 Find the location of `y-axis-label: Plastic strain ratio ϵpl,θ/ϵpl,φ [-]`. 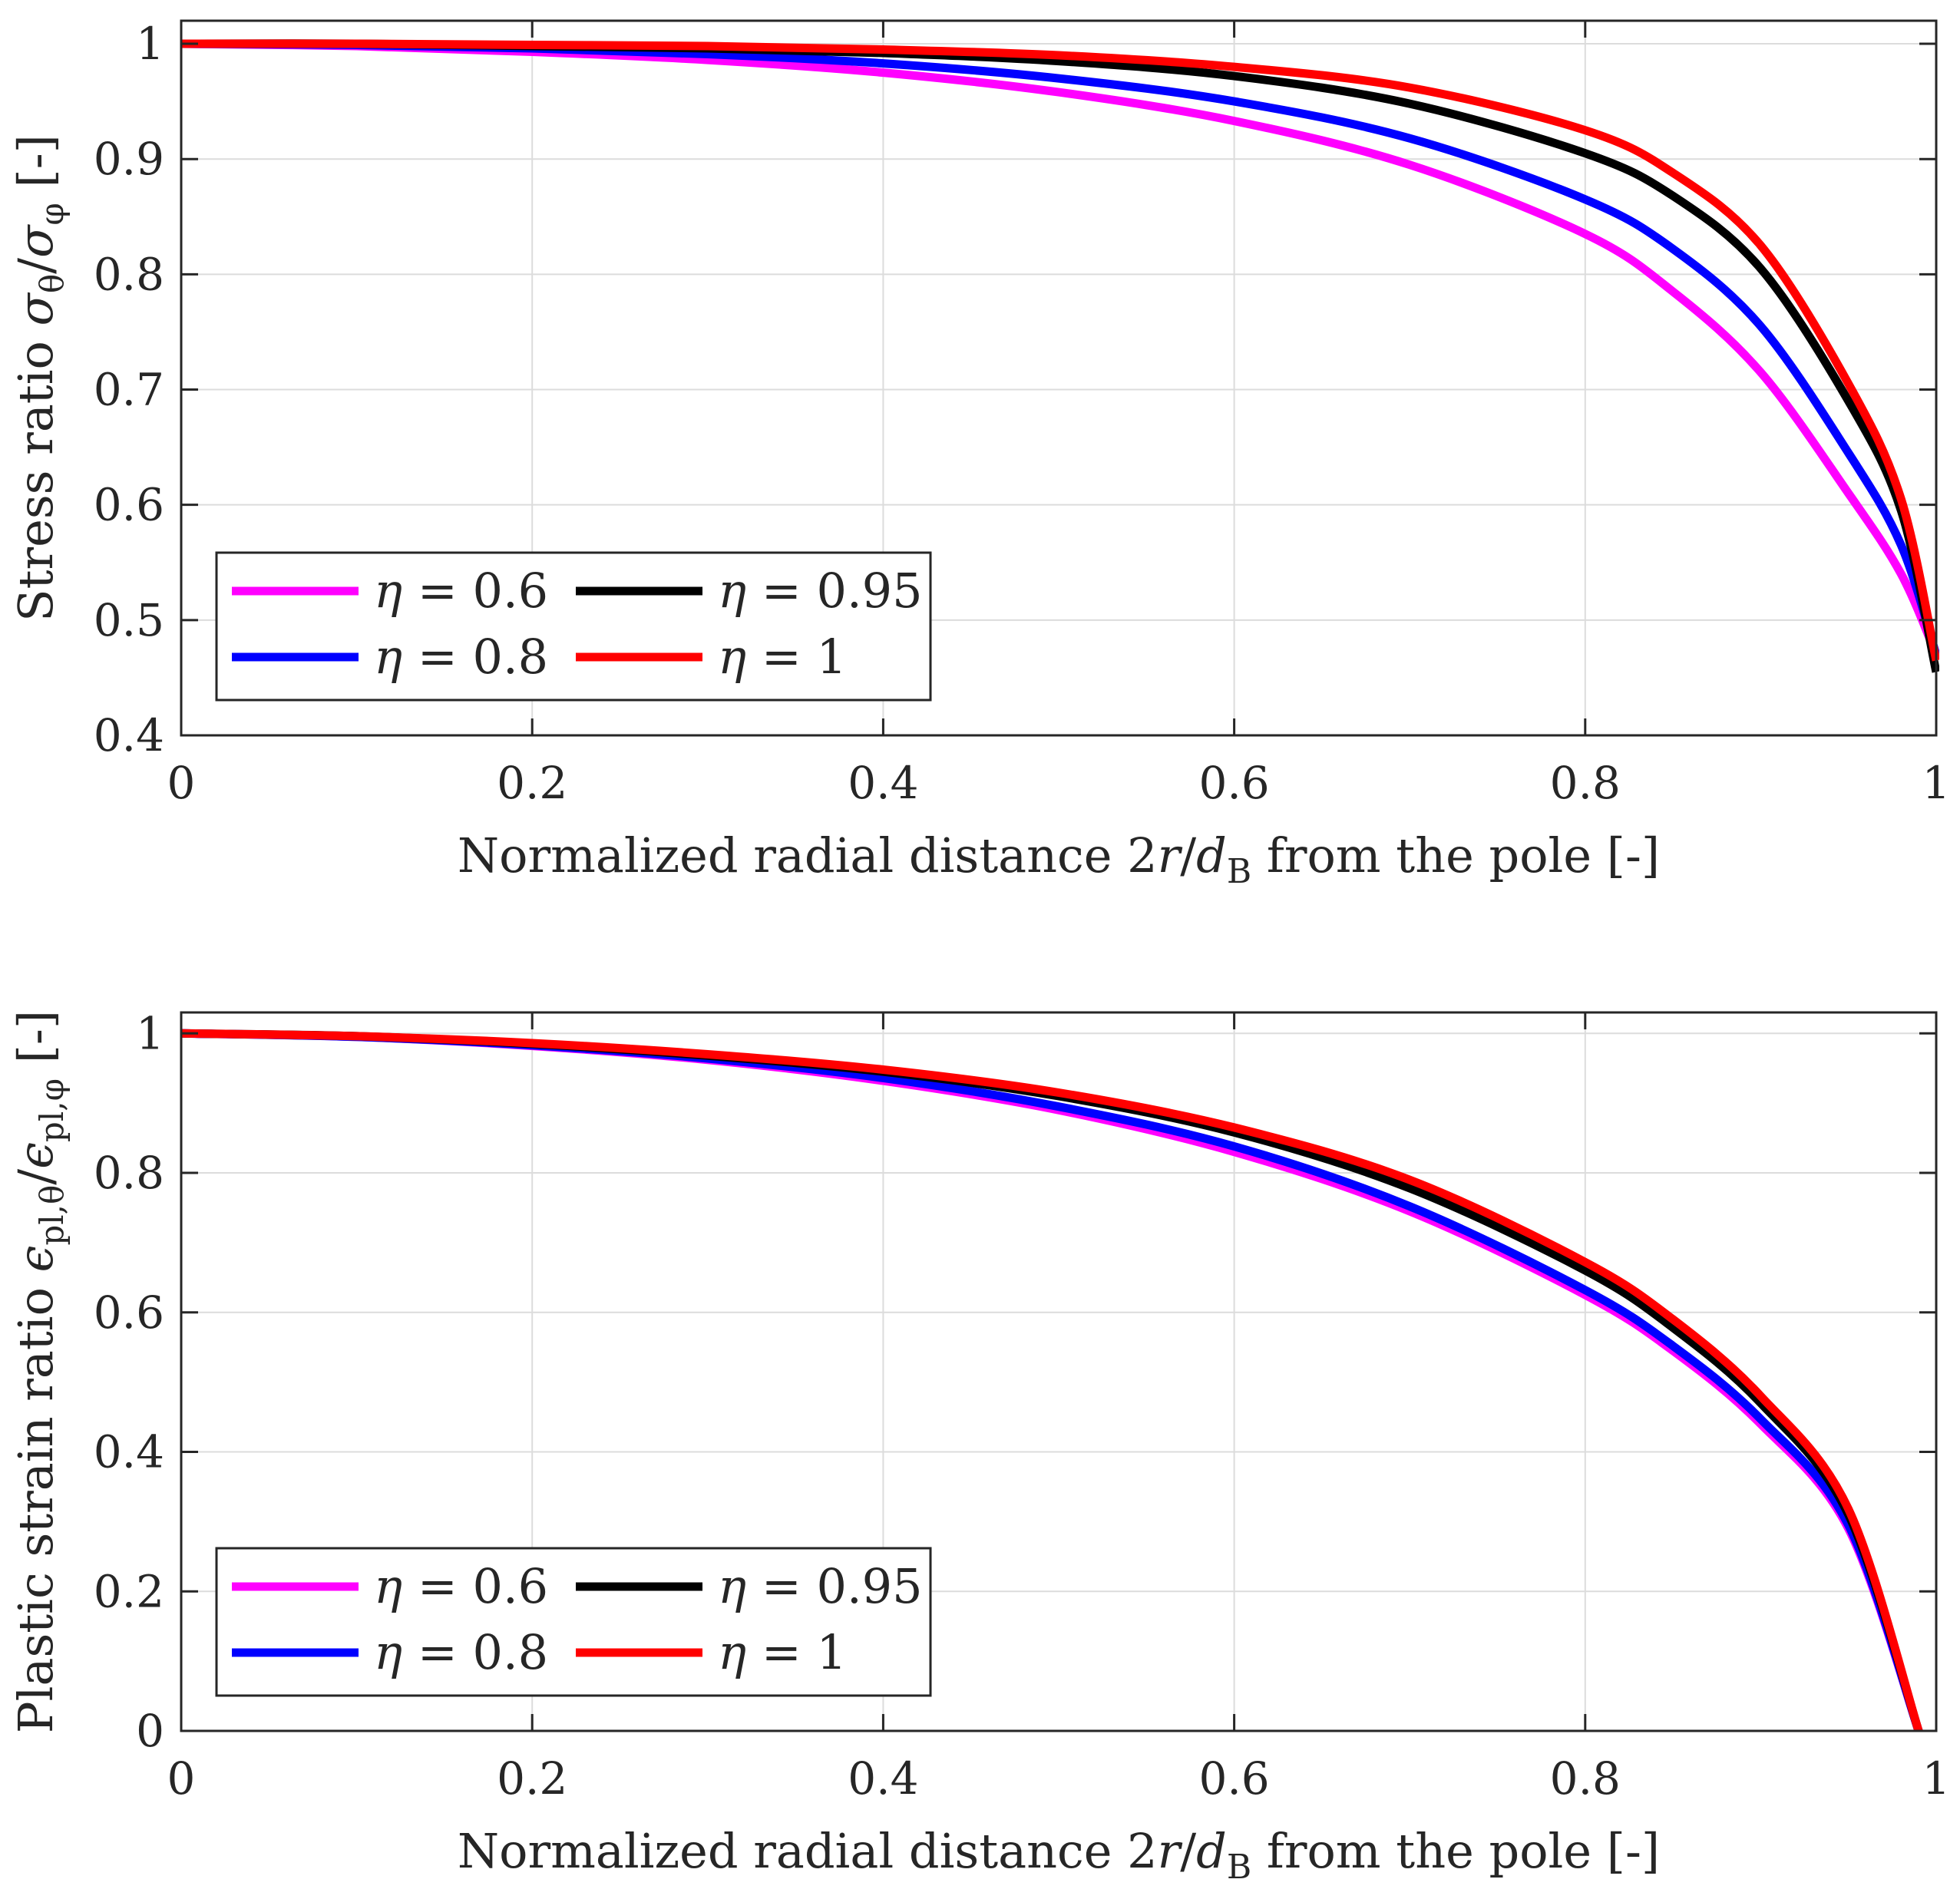

y-axis-label: Plastic strain ratio ϵpl,θ/ϵpl,φ [-] is located at coordinates (39, 1371).